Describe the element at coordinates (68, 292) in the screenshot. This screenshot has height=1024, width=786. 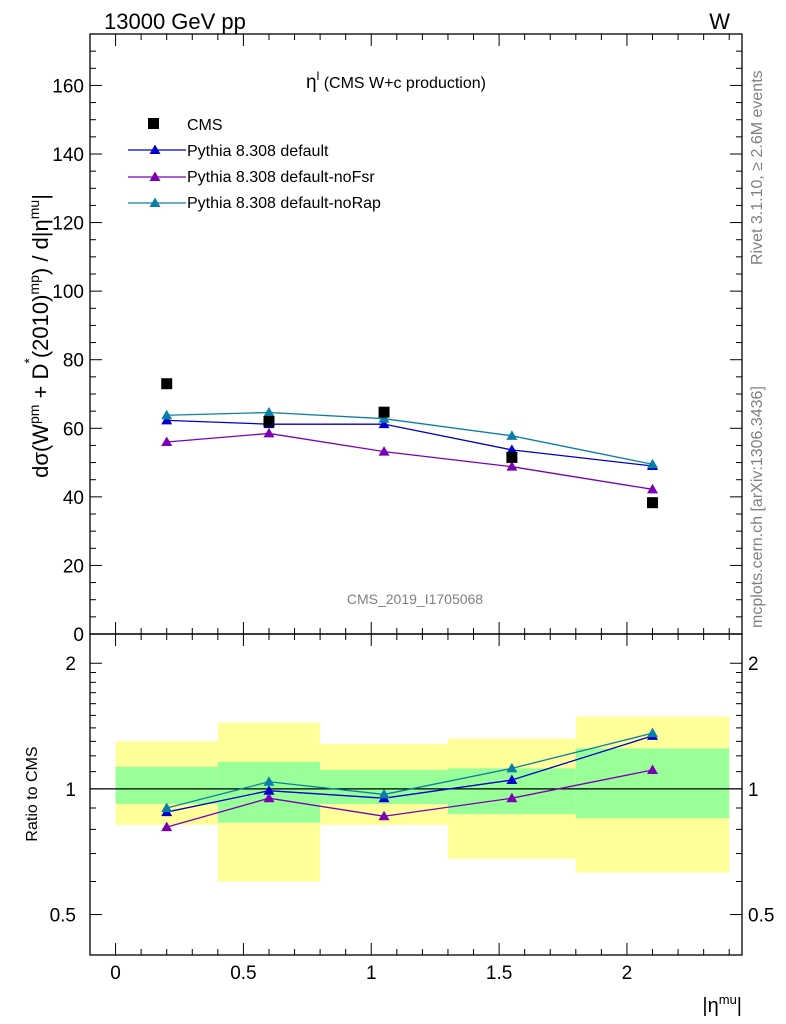
I see `main-y-tick-label: 100` at that location.